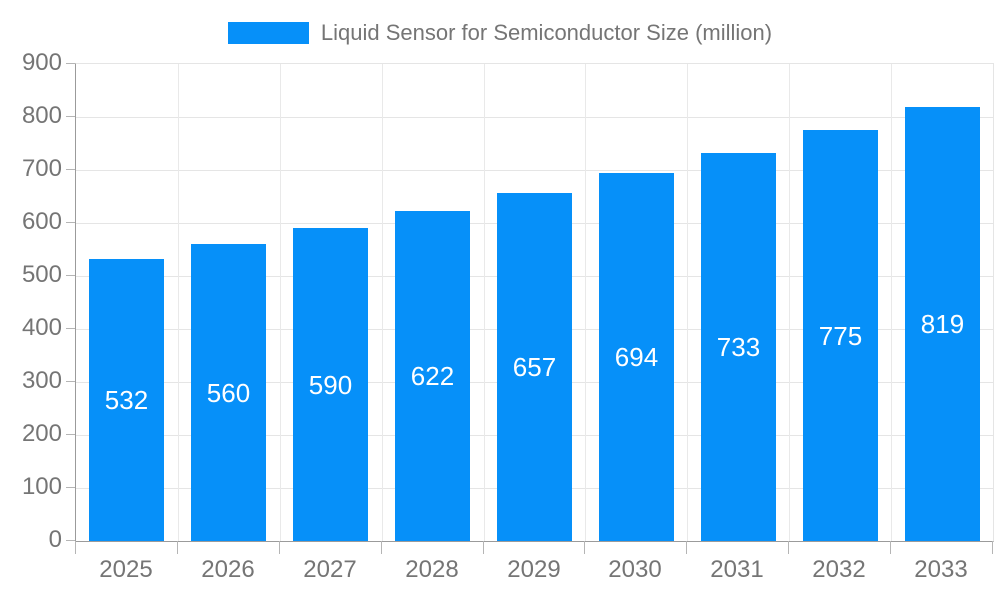 The width and height of the screenshot is (1000, 600). I want to click on bar-2031: 733, so click(738, 347).